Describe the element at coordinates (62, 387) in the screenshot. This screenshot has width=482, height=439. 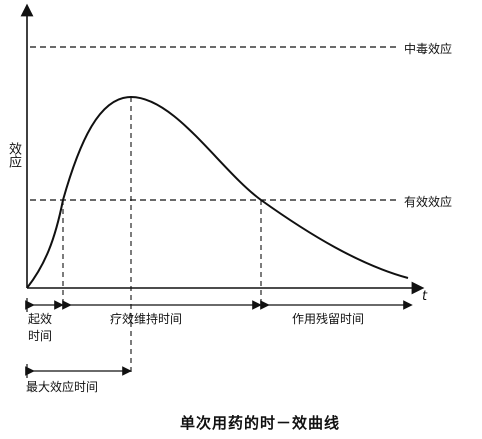
I see `peak-time-label: 最大效应时间` at that location.